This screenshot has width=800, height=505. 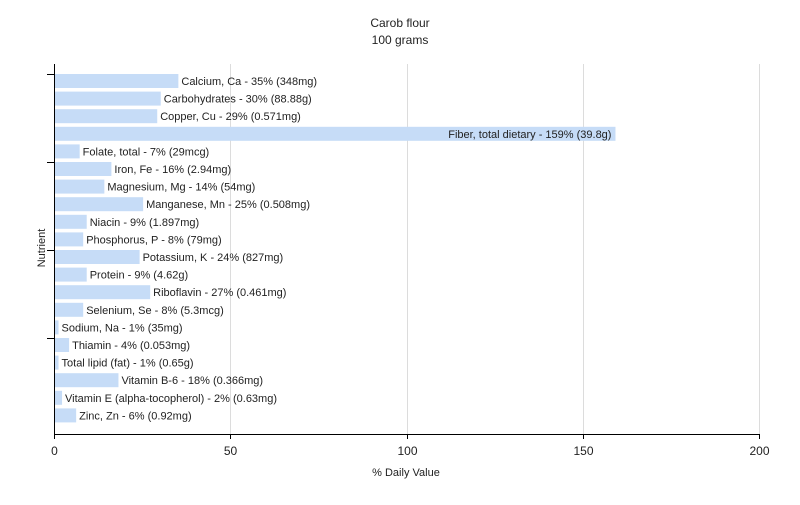 What do you see at coordinates (154, 240) in the screenshot?
I see `bar-label: Phosphorus, P - 8% (79mg)` at bounding box center [154, 240].